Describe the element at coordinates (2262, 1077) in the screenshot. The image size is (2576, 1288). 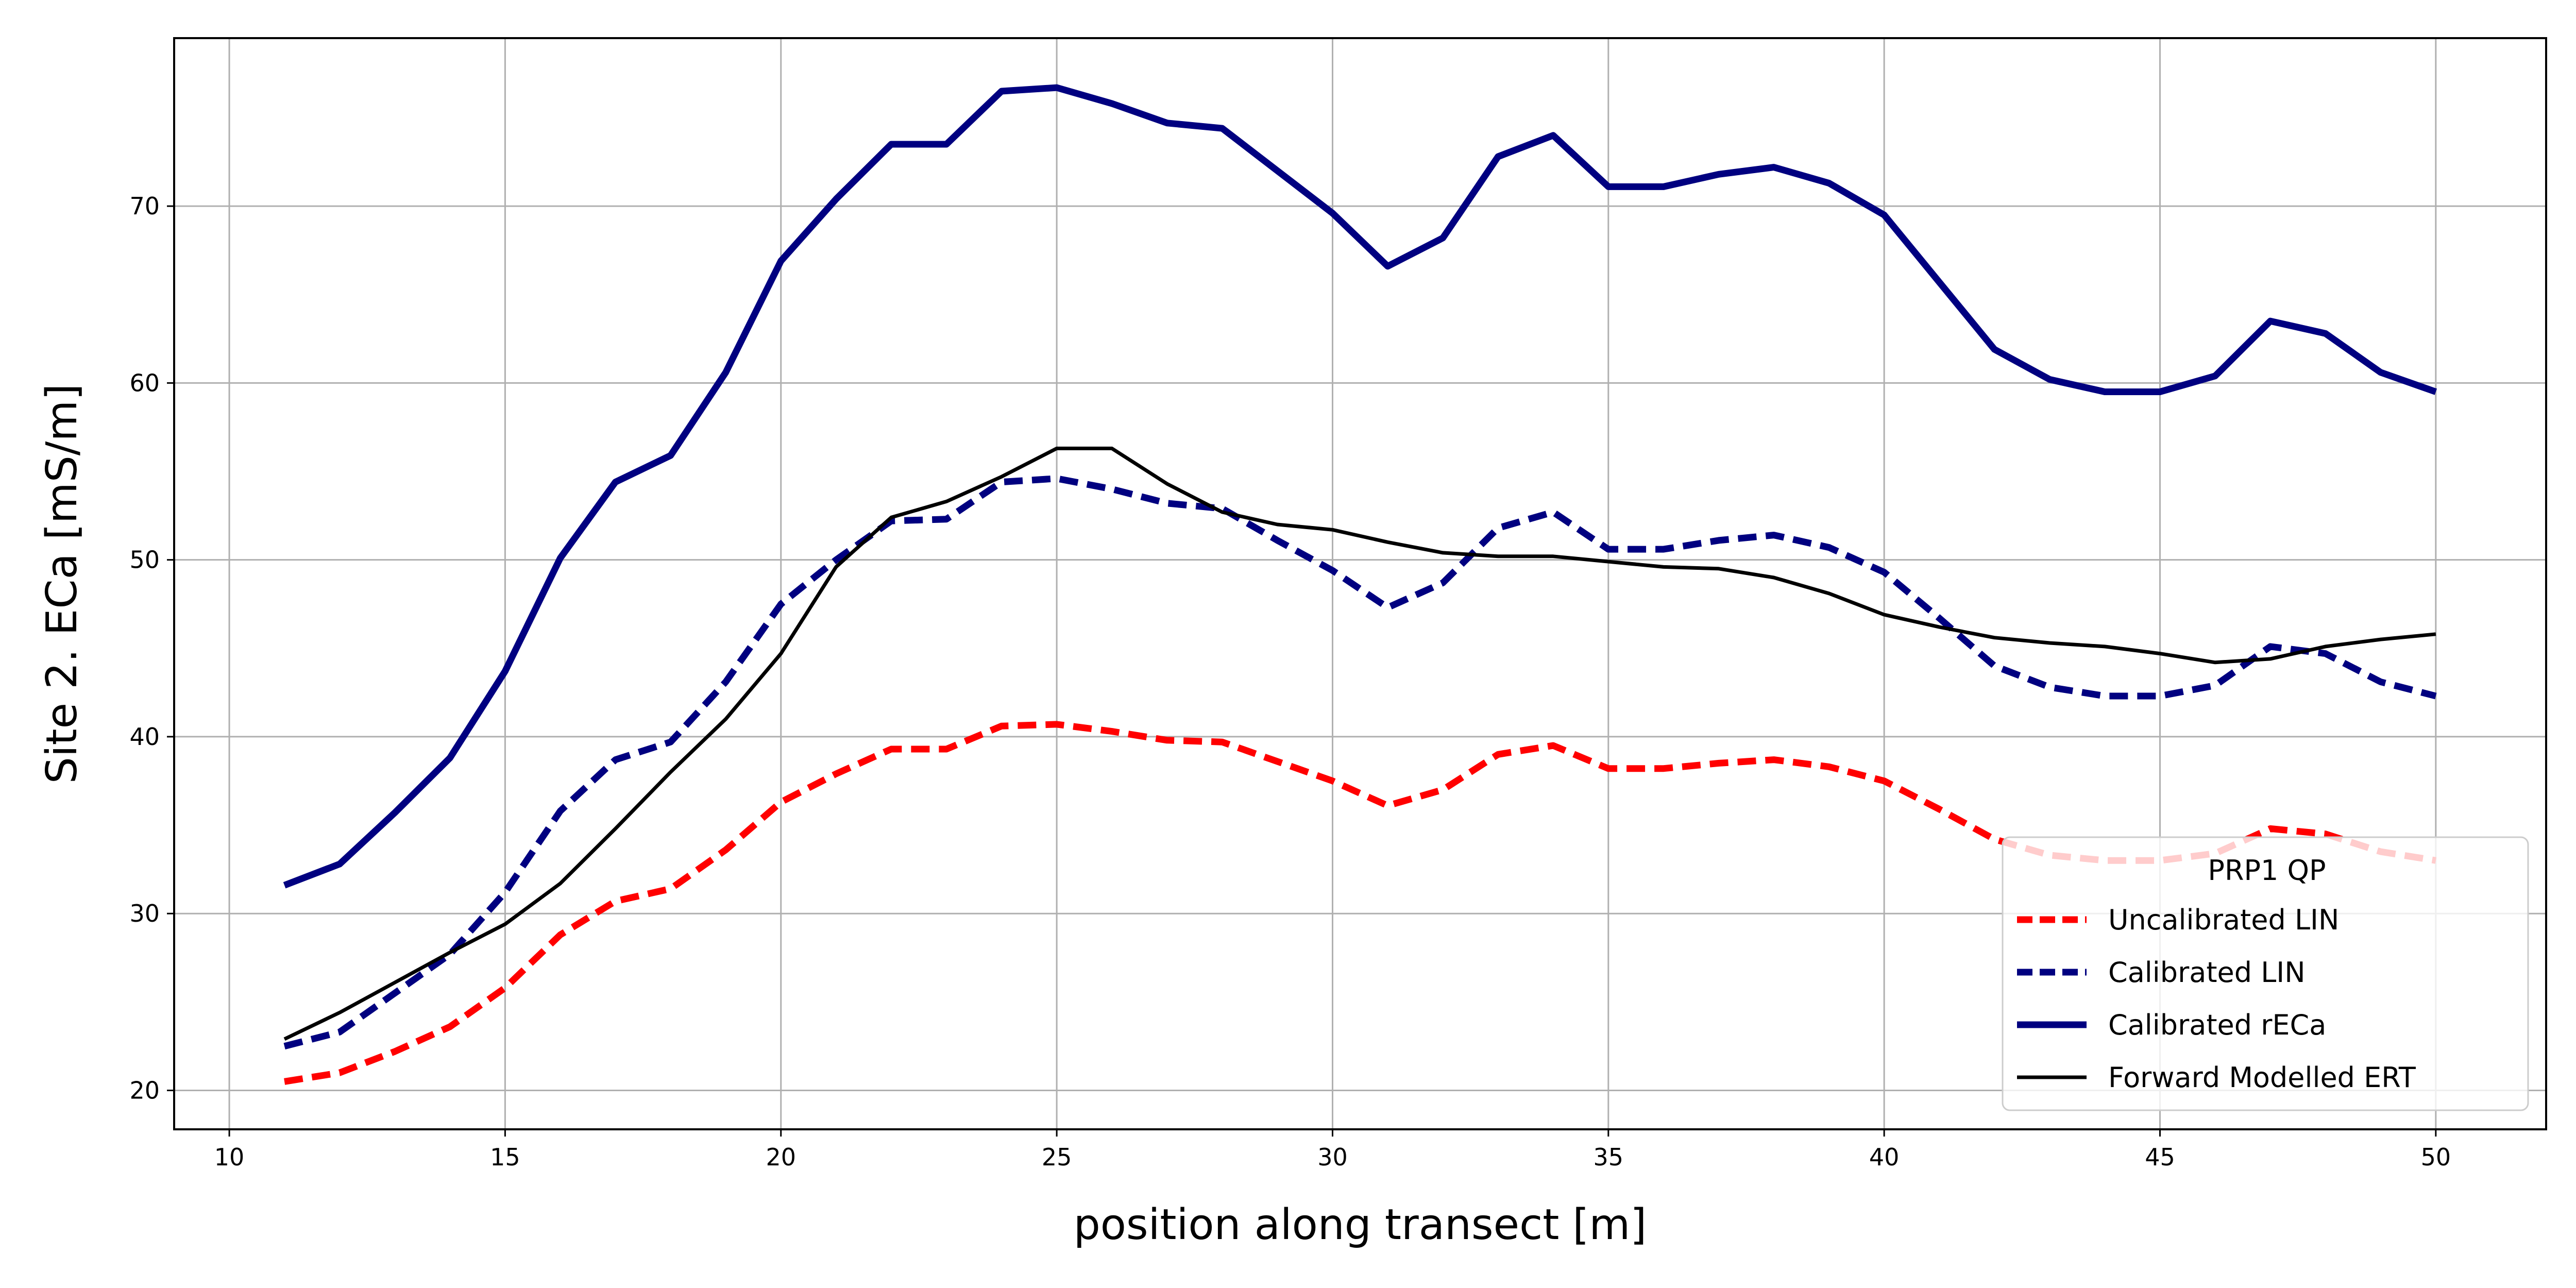
I see `legend-label: Forward Modelled ERT` at that location.